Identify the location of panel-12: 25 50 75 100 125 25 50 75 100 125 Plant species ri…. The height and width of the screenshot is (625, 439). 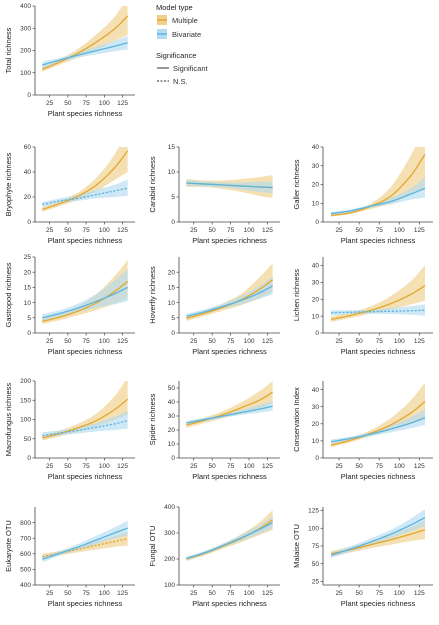
(362, 557).